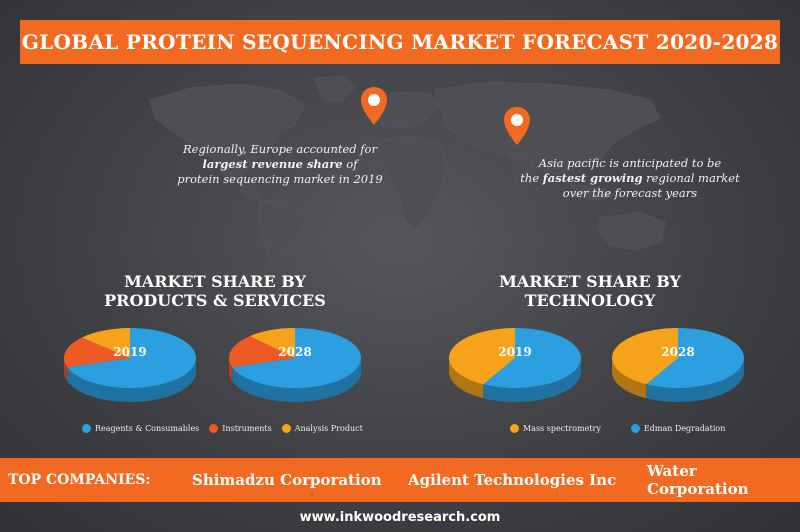 This screenshot has width=800, height=532. I want to click on footer-url: www.inkwoodresearch.com, so click(400, 517).